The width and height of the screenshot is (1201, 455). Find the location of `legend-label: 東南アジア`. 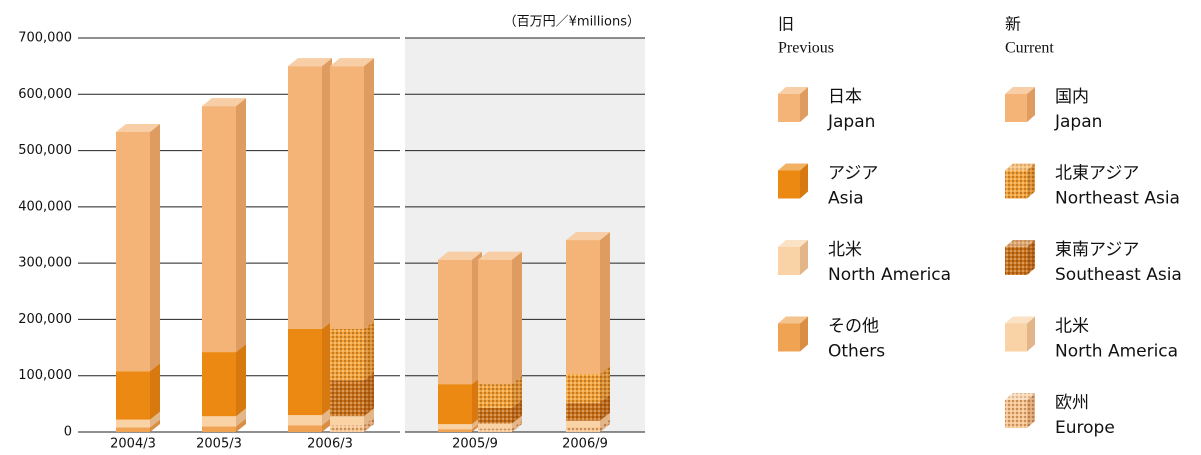

legend-label: 東南アジア is located at coordinates (1097, 250).